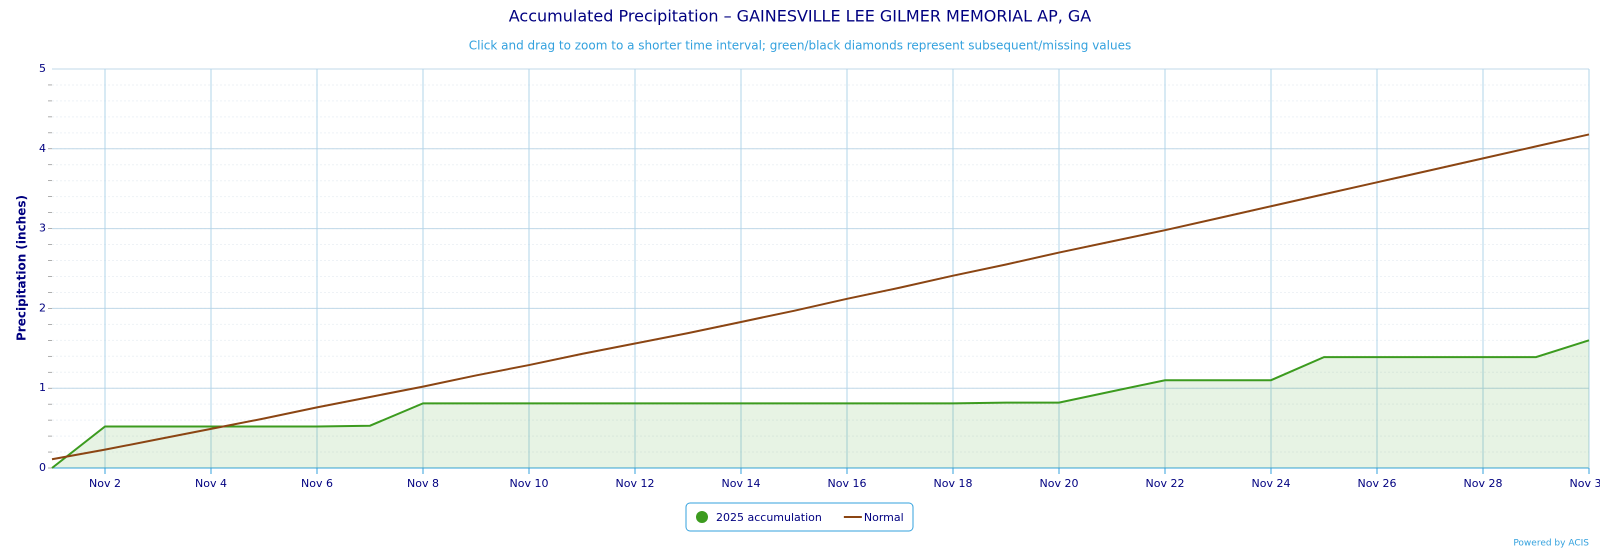 This screenshot has height=552, width=1600. What do you see at coordinates (1377, 483) in the screenshot?
I see `x-tick-label: Nov 26` at bounding box center [1377, 483].